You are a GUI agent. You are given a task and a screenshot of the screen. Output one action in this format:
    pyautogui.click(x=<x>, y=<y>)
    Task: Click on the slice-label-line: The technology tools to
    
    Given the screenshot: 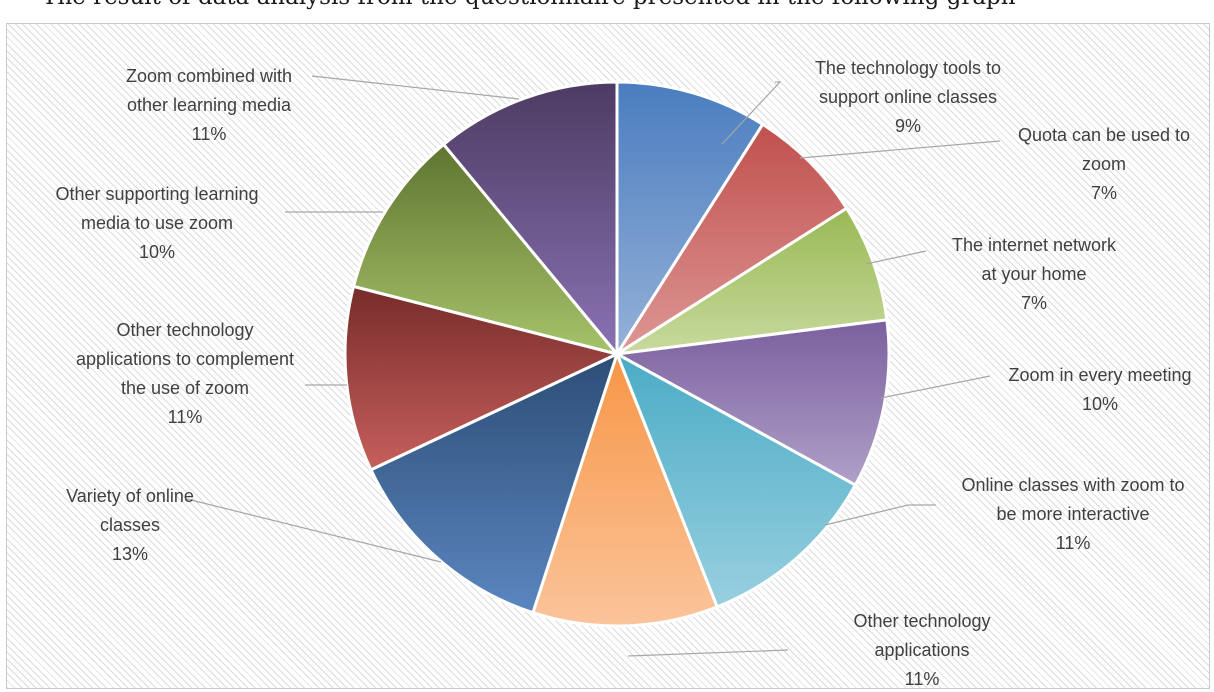 What is the action you would take?
    pyautogui.click(x=908, y=68)
    